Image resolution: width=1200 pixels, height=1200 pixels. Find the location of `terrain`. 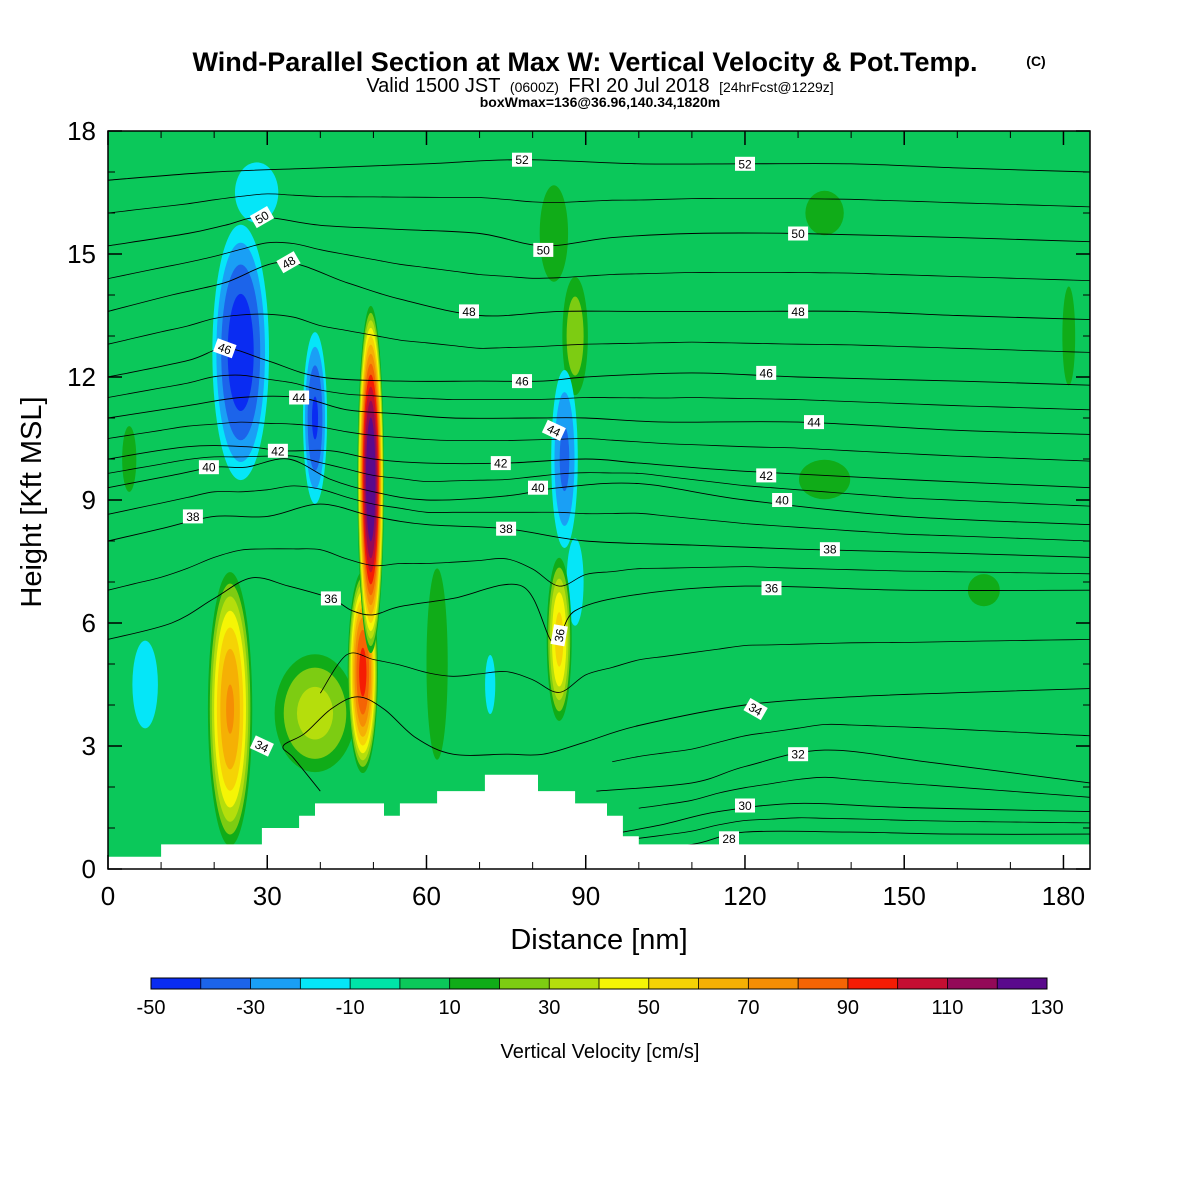

terrain is located at coordinates (599, 821).